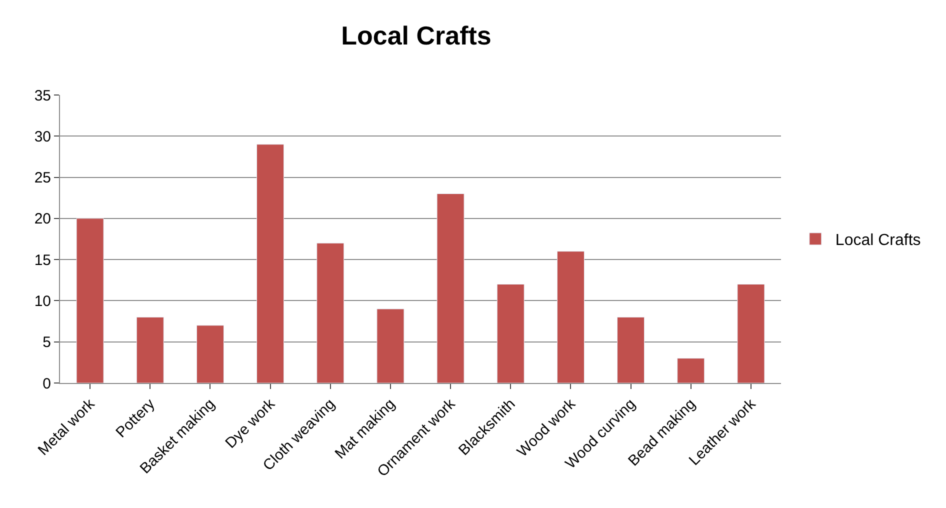 The width and height of the screenshot is (946, 508). I want to click on y-tick-label: 30, so click(42, 137).